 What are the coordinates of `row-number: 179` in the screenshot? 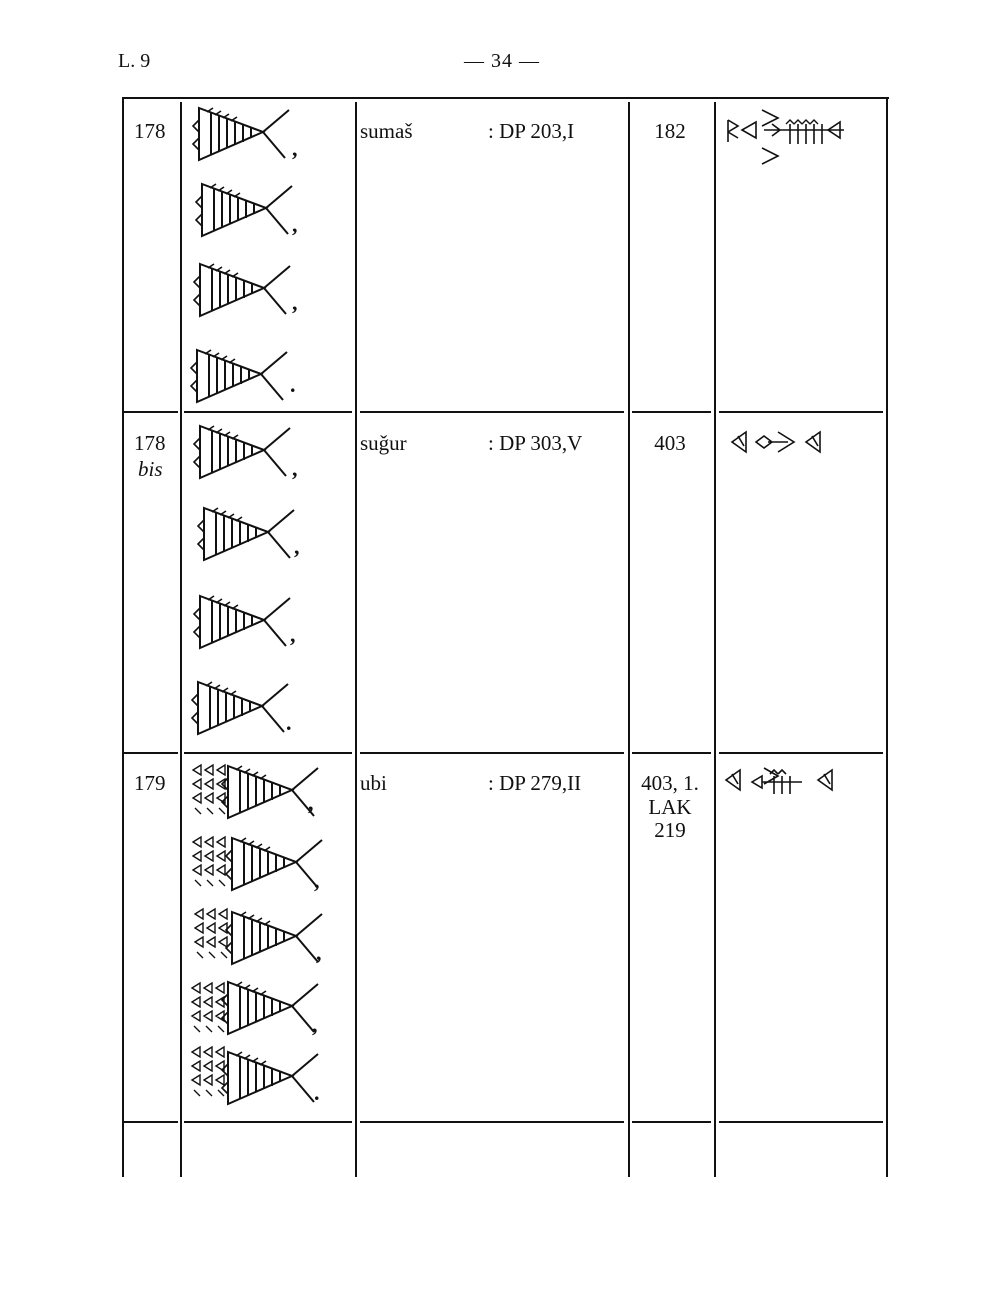 It's located at (150, 783).